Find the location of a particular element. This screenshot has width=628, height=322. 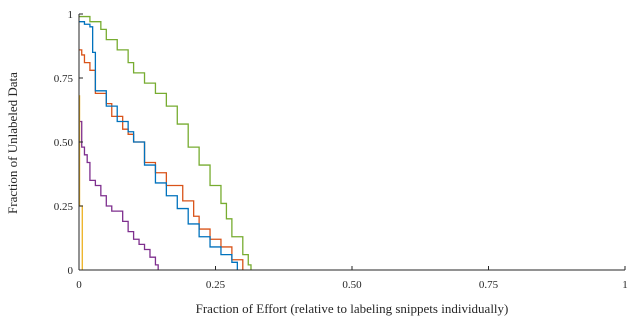

y-tick-label: 0.25 is located at coordinates (64, 207).